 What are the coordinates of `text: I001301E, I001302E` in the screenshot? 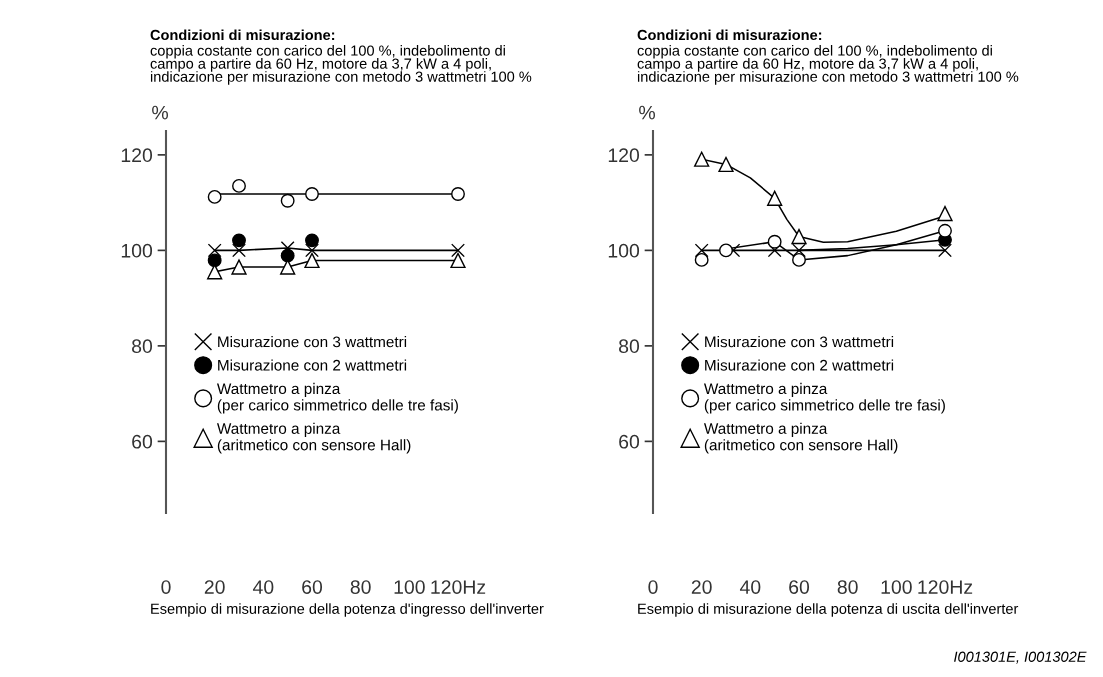 It's located at (1020, 657).